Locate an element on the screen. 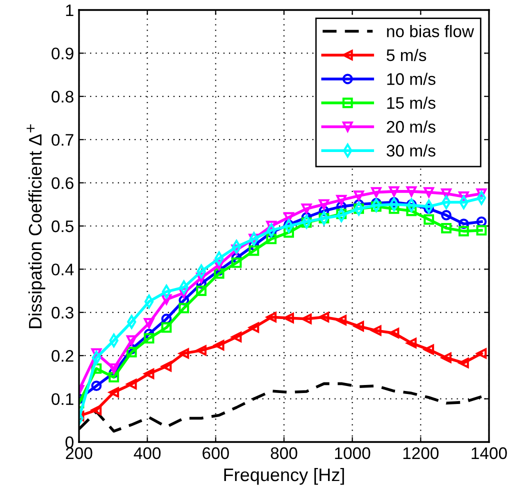  y-axis-title: Dissipation Coefficient Δ$^{+}$ is located at coordinates (36, 226).